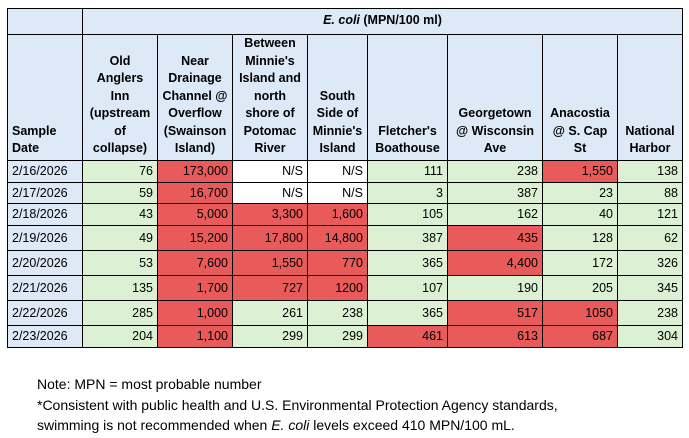 The height and width of the screenshot is (438, 689). I want to click on ecoli-value-cell: 40, so click(580, 214).